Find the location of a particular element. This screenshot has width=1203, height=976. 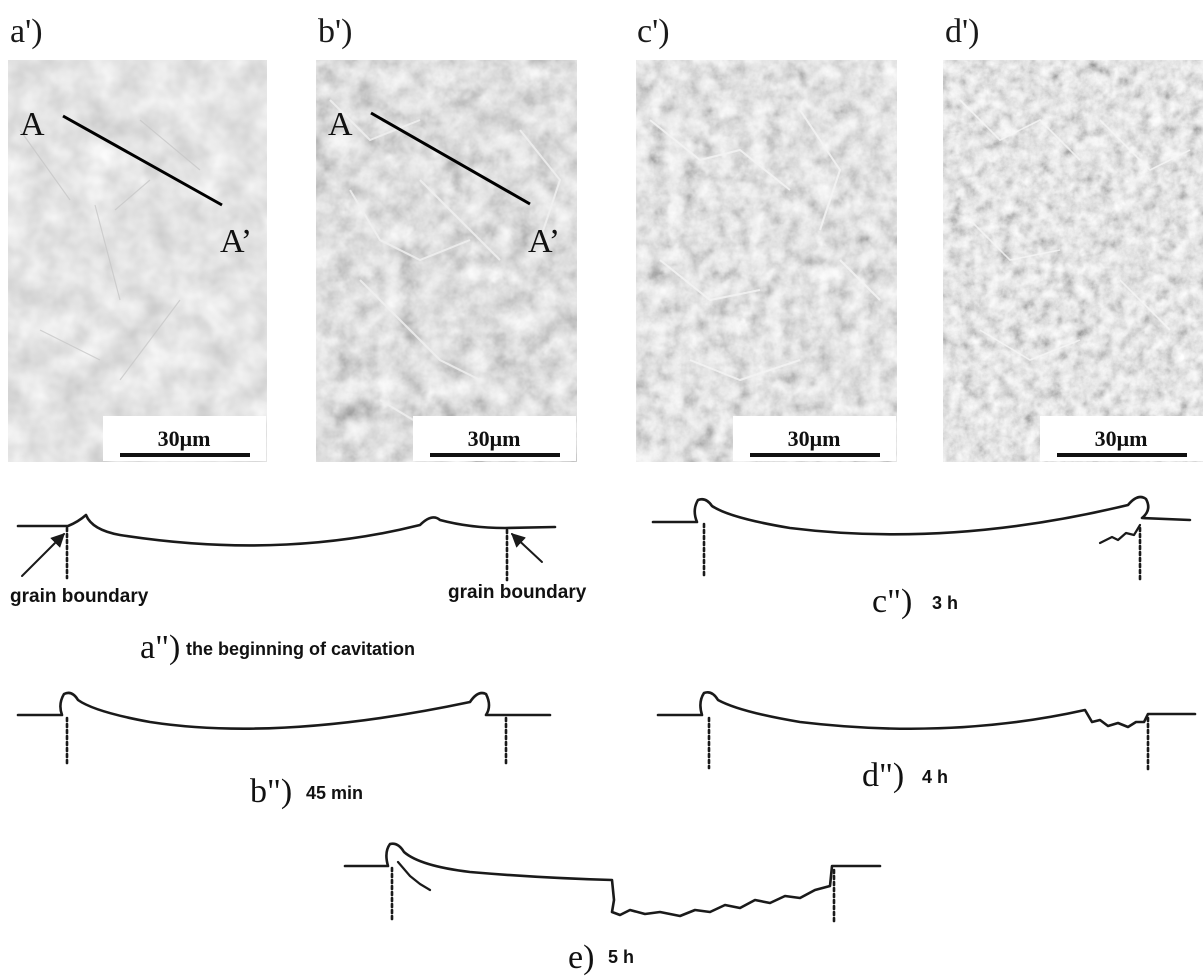

profile-e-line is located at coordinates (612, 880).